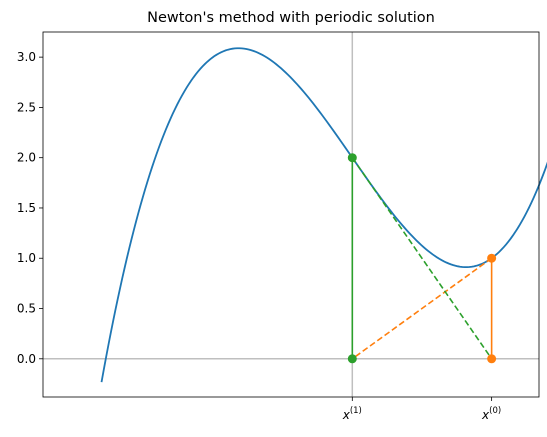 This screenshot has width=547, height=437. Describe the element at coordinates (421, 409) in the screenshot. I see `x-axis-ticks: x(1) x(0)` at that location.